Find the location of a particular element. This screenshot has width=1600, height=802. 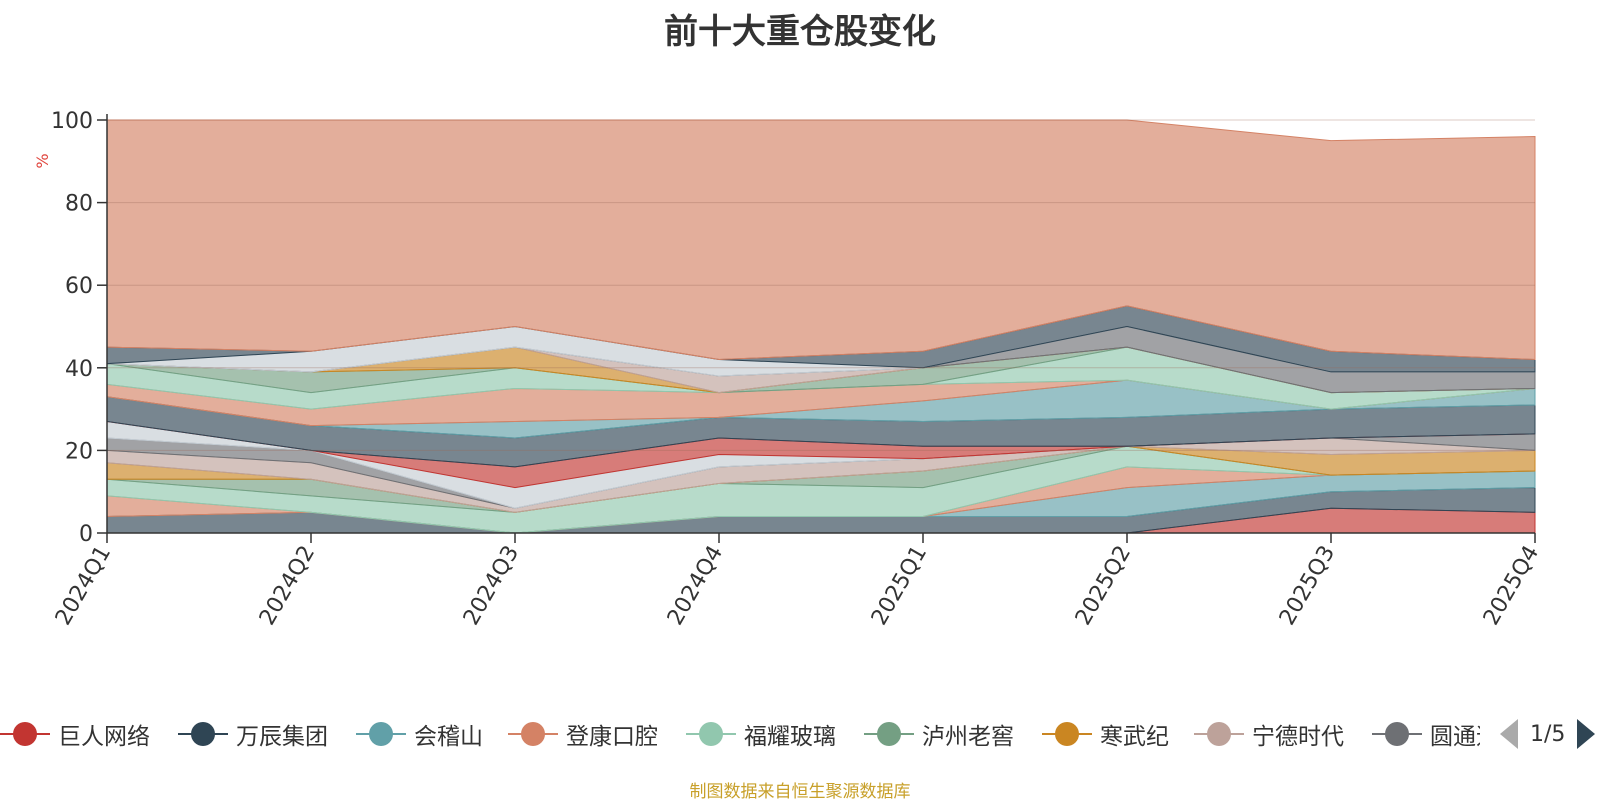

x-tick-label-7: 2025Q4 is located at coordinates (1511, 586).